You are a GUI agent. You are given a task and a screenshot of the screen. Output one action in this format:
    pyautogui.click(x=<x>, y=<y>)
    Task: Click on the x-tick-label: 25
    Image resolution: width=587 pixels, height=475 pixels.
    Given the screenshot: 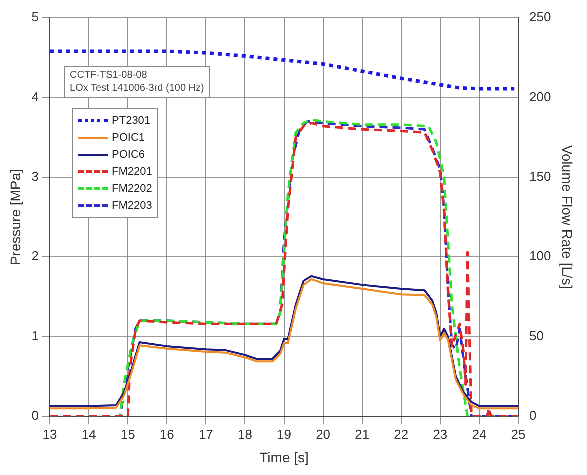 What is the action you would take?
    pyautogui.click(x=518, y=434)
    